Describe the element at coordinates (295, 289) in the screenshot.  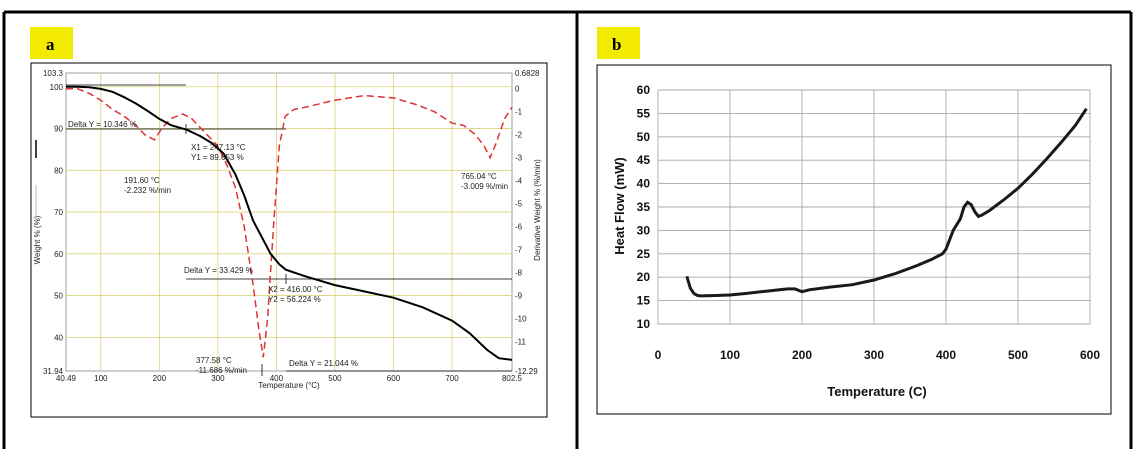
I see `annotation-x2: X2 = 416.00 °C` at that location.